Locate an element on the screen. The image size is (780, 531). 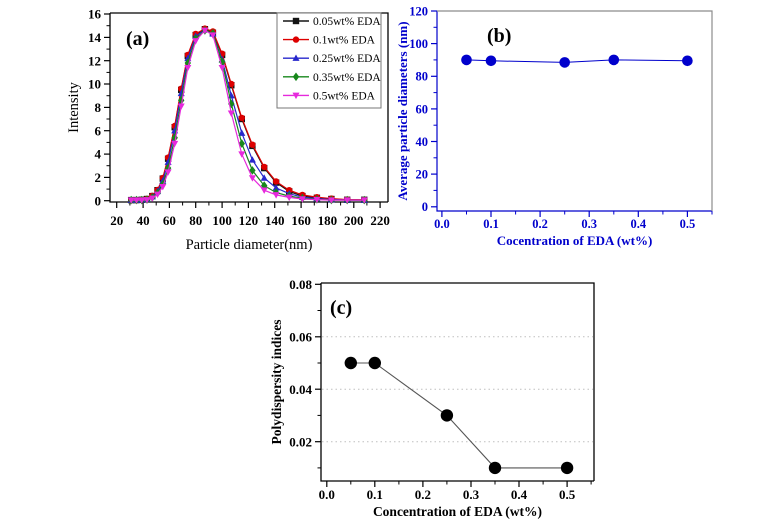
x-tick-label: 180 is located at coordinates (328, 220).